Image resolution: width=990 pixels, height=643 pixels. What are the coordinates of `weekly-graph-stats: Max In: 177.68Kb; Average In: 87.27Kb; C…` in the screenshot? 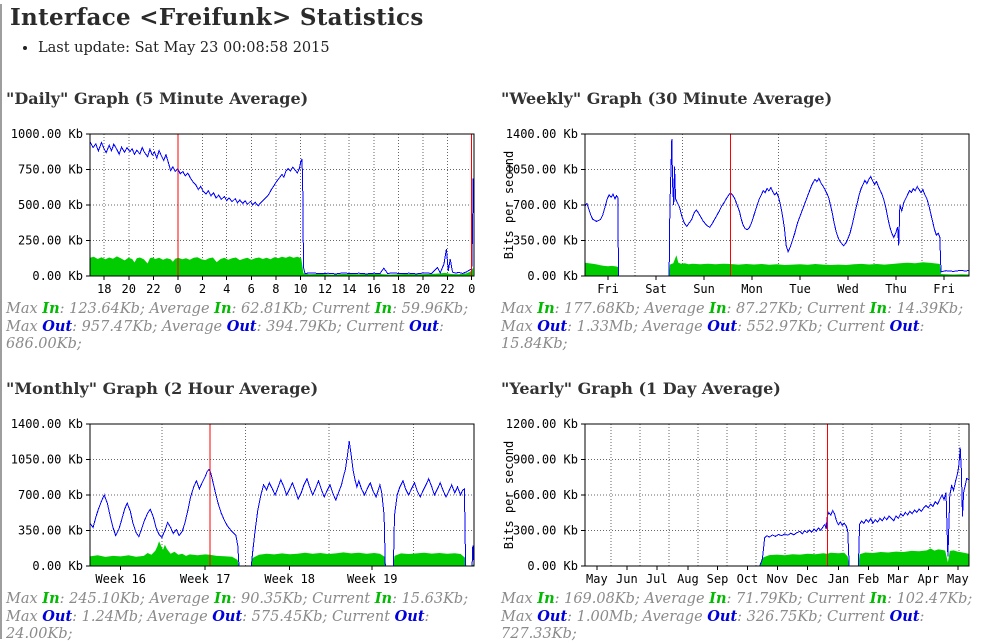 It's located at (745, 326).